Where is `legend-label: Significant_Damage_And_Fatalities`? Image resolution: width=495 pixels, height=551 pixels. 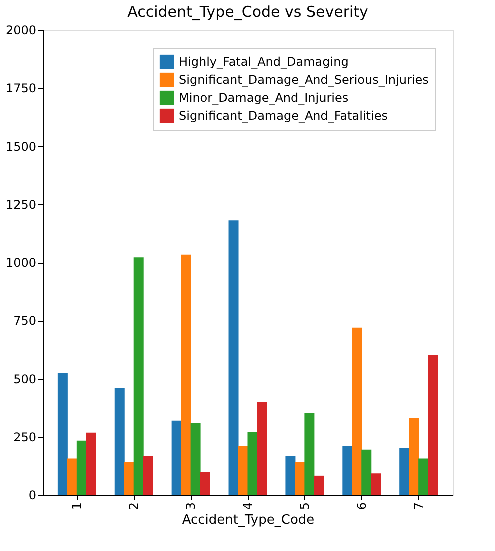 legend-label: Significant_Damage_And_Fatalities is located at coordinates (283, 116).